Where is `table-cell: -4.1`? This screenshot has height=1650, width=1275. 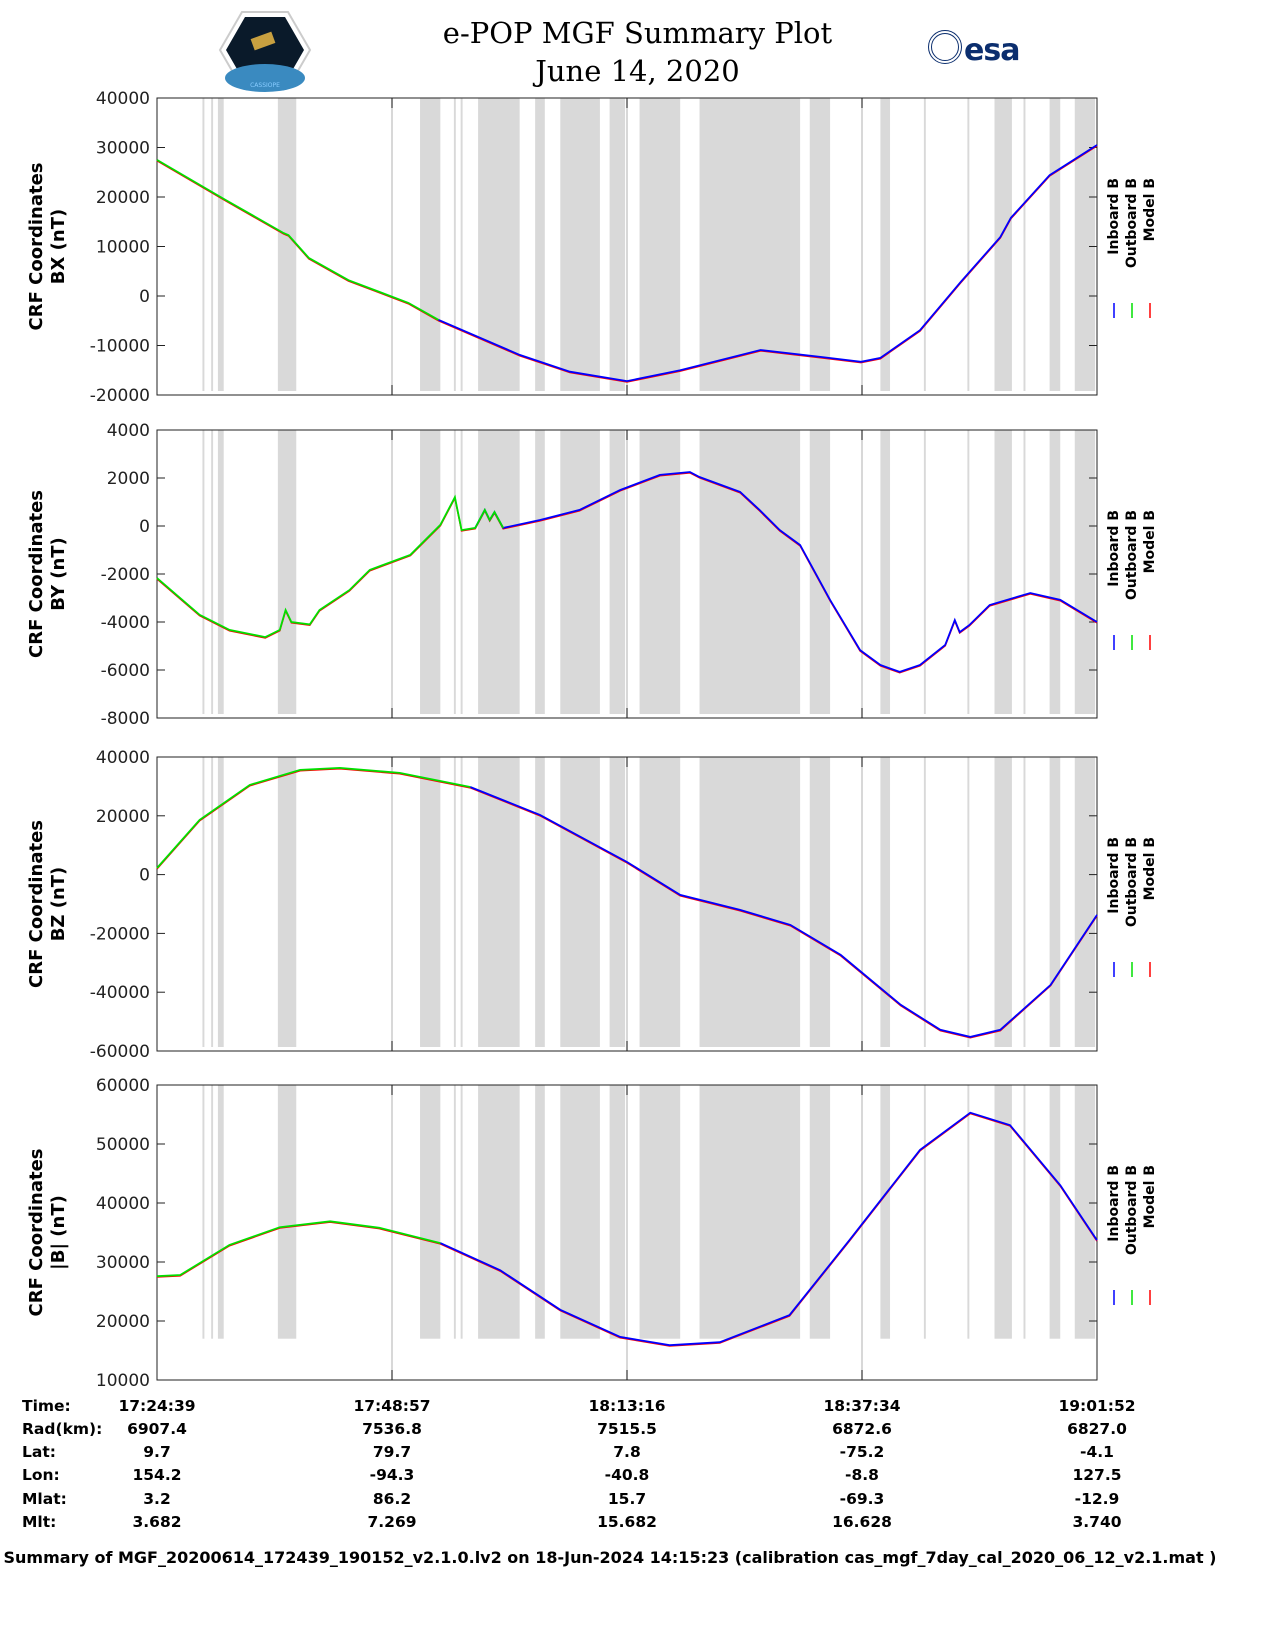 table-cell: -4.1 is located at coordinates (1097, 1452).